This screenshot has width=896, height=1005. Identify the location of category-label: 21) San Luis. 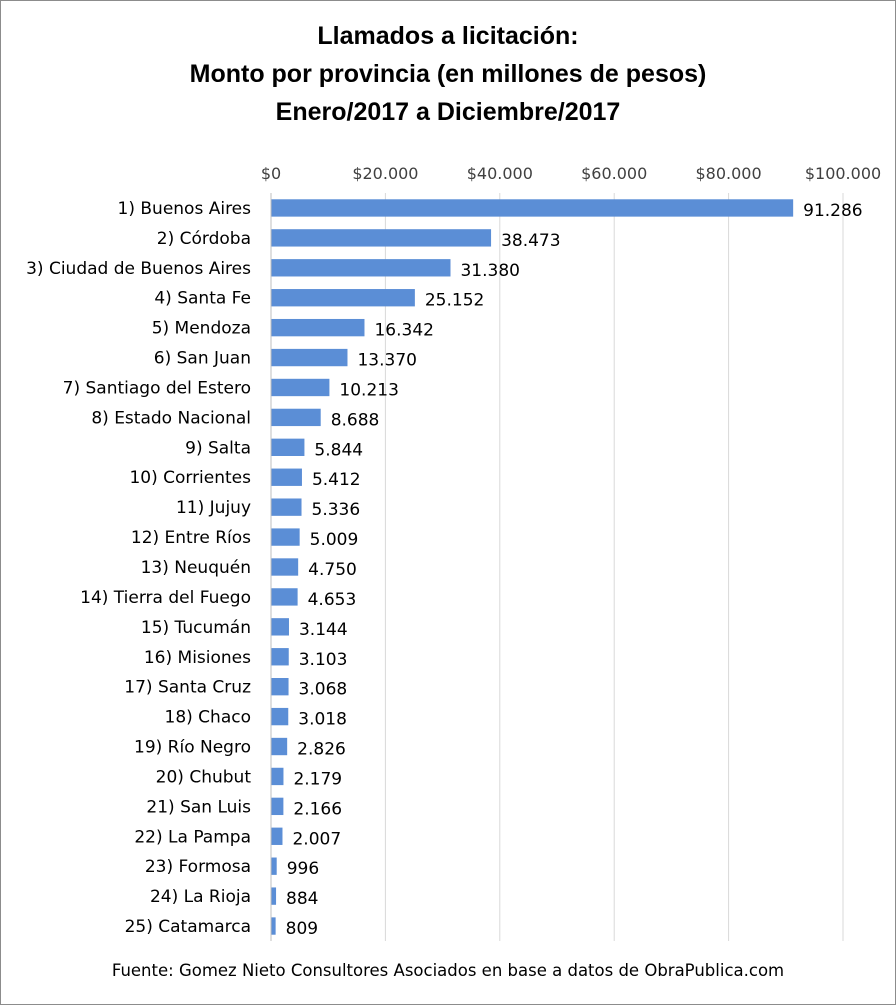
(198, 807).